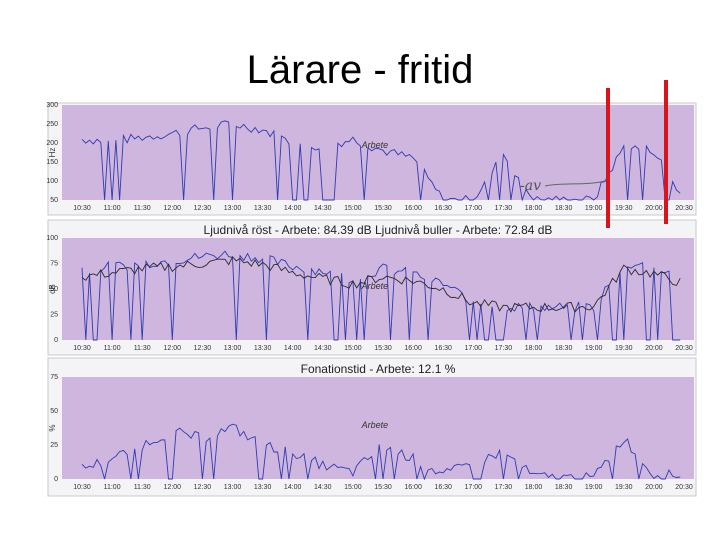  What do you see at coordinates (52, 105) in the screenshot?
I see `y-tick-label: 300` at bounding box center [52, 105].